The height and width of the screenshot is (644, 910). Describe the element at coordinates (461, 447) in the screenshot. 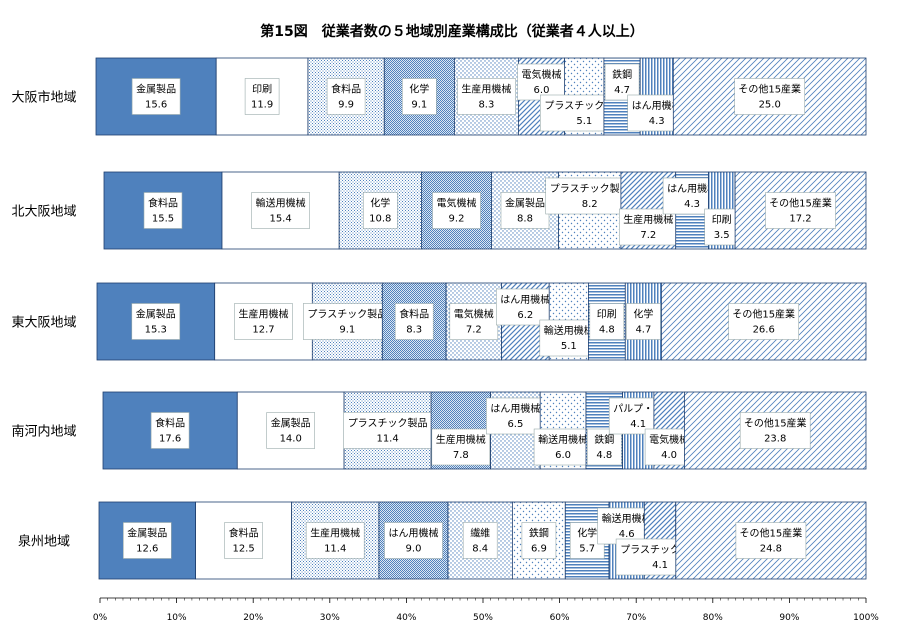

I see `data-label: 生産用機械 7.8` at that location.